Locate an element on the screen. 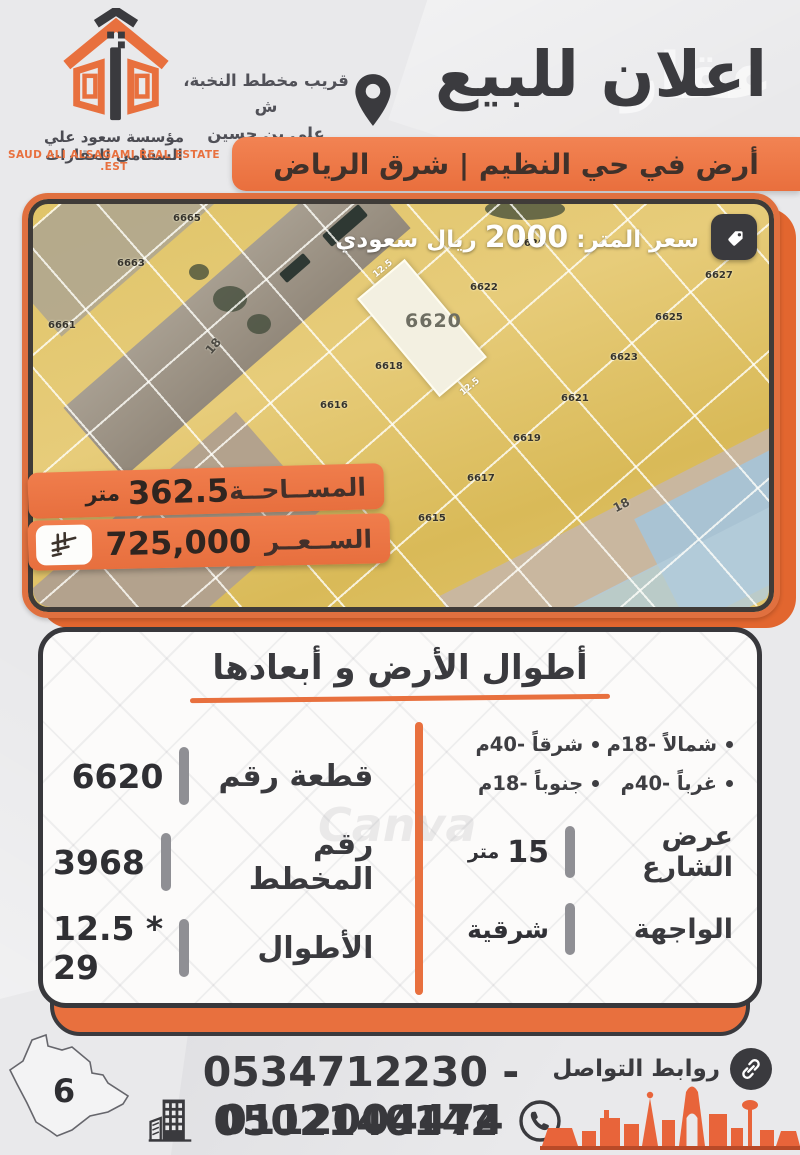 This screenshot has height=1155, width=800. price-per-meter-row: سعر المتر: 2000 ريال سعودي is located at coordinates (546, 237).